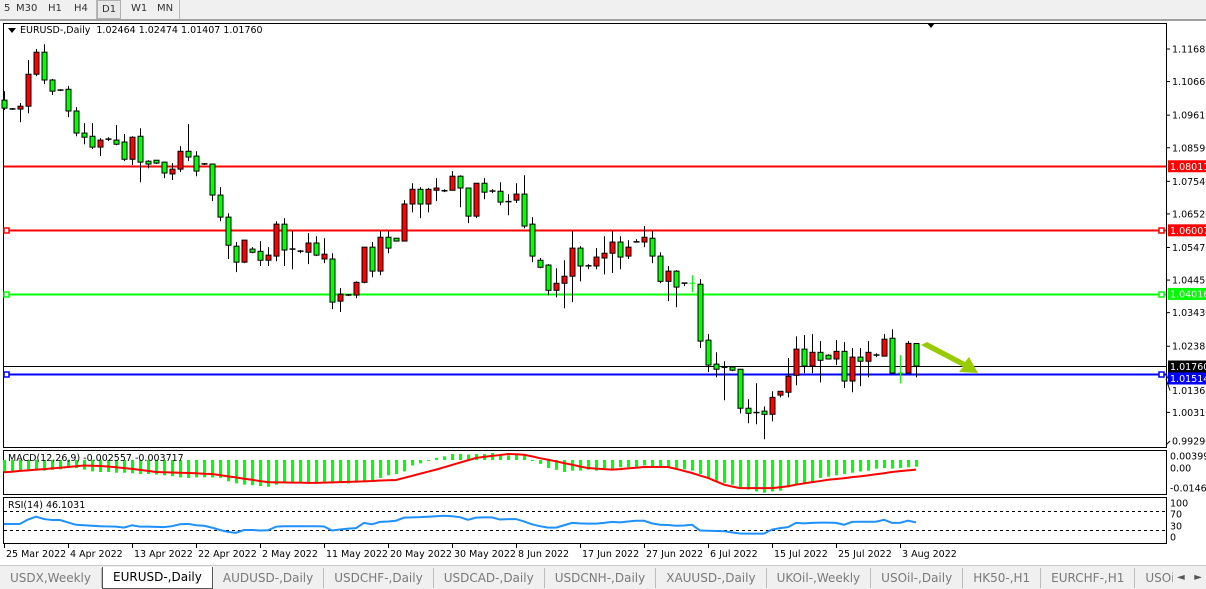 The width and height of the screenshot is (1206, 589). I want to click on date-axis-label: 20 May 2022, so click(421, 554).